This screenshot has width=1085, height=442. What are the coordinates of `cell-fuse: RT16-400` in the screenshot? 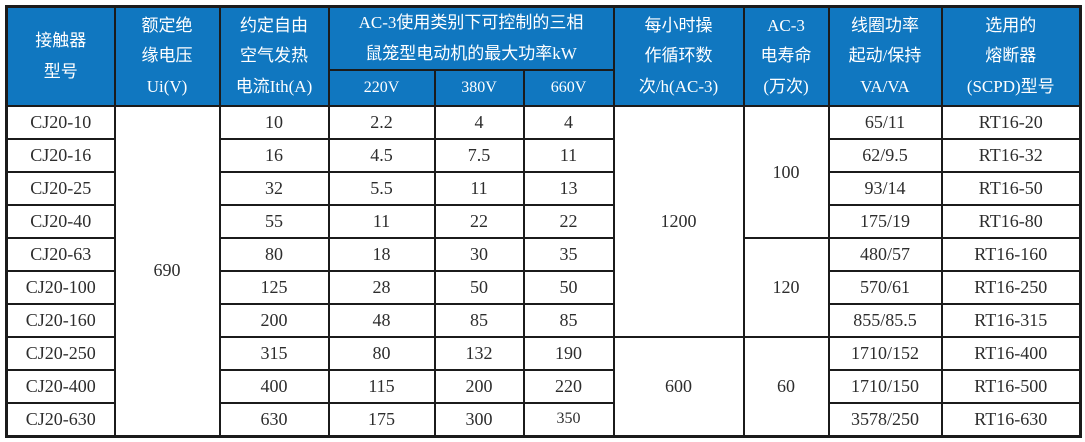 It's located at (1011, 354).